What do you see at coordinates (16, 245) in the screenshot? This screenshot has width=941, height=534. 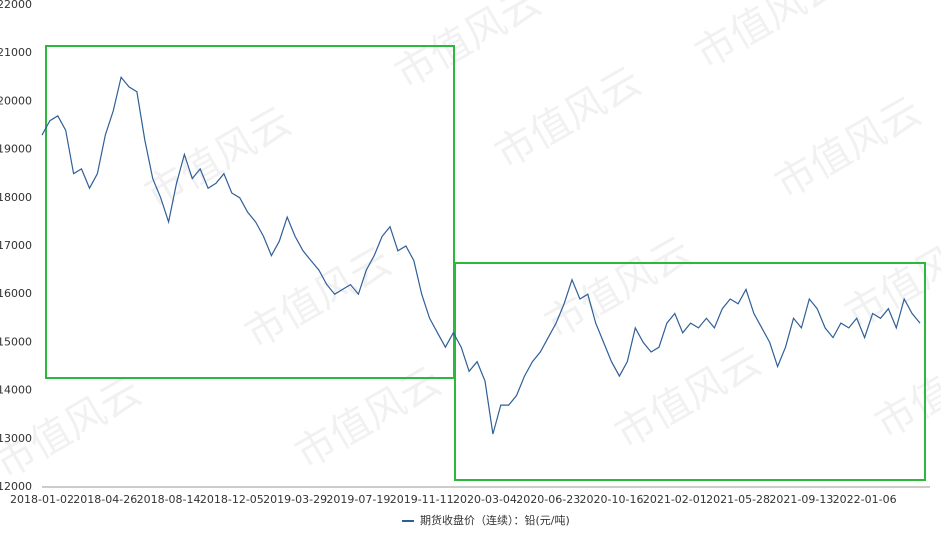 I see `y-tick-label: 17000` at bounding box center [16, 245].